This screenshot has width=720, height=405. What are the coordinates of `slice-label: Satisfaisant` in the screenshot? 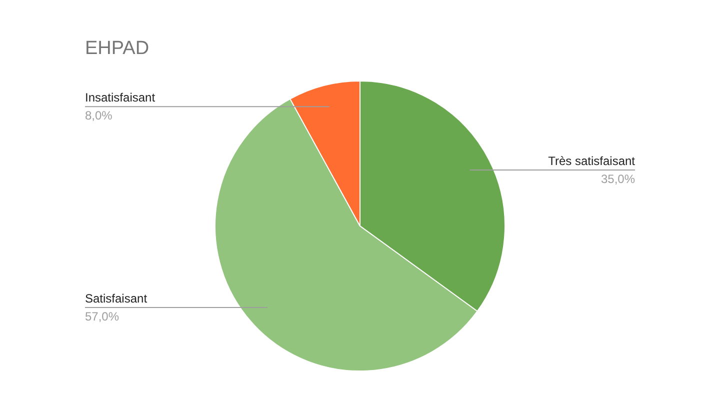 It's located at (116, 299).